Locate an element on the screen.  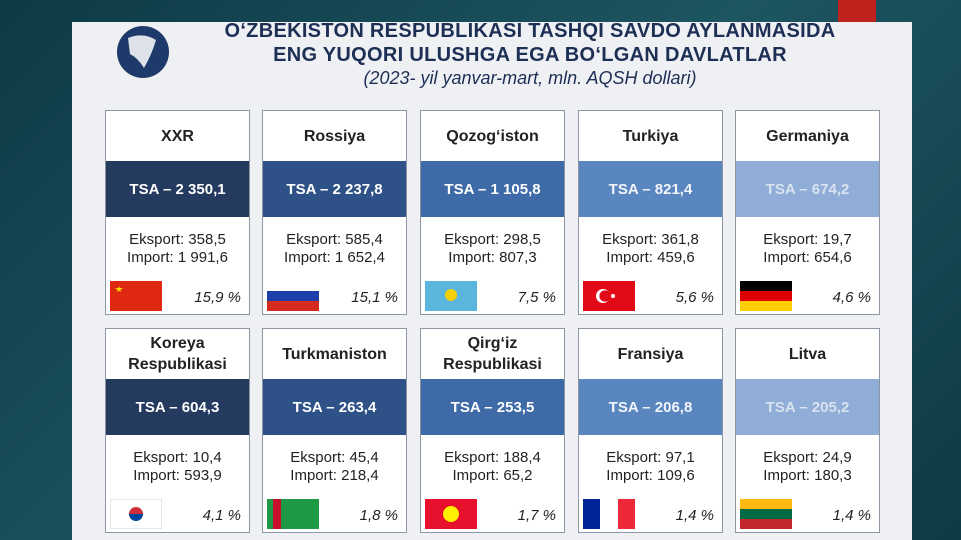
tsa-value: TSA – 821,4 is located at coordinates (650, 189).